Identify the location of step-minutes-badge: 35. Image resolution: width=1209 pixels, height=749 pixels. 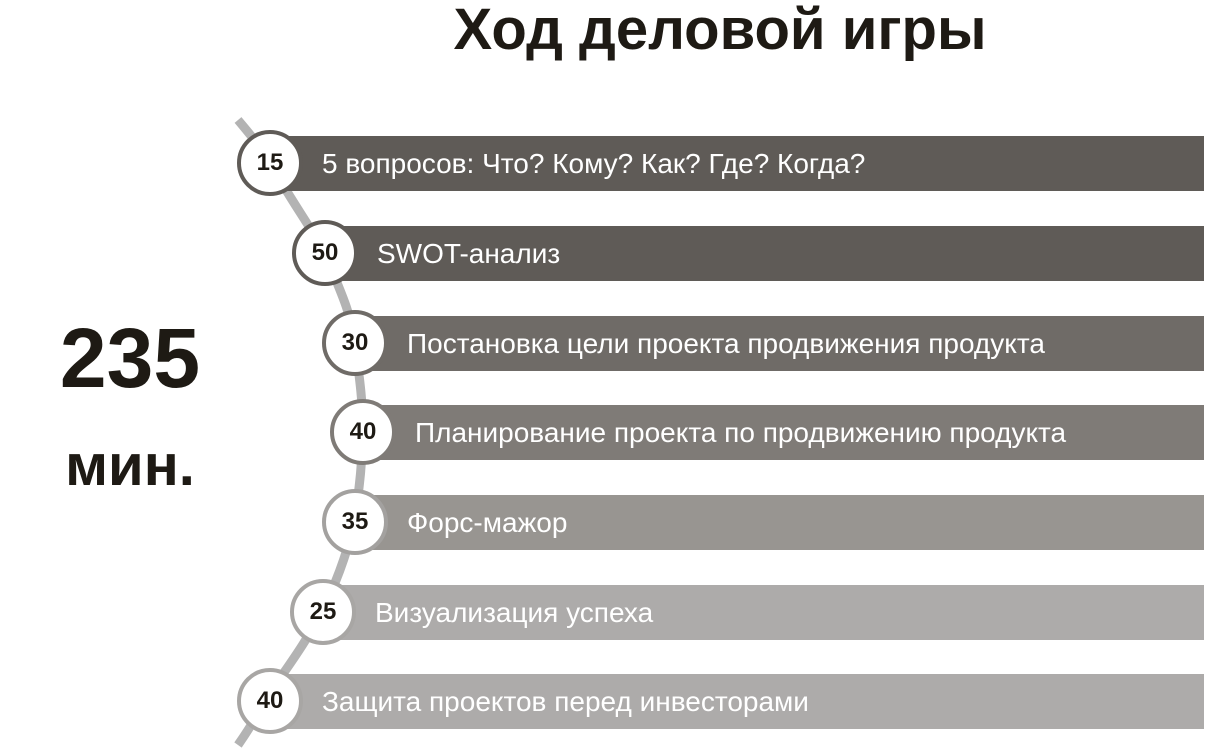
(355, 522).